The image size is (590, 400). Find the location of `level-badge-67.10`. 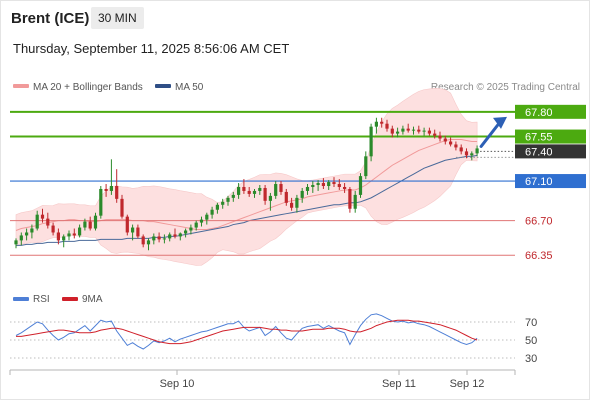

level-badge-67.10 is located at coordinates (550, 181).